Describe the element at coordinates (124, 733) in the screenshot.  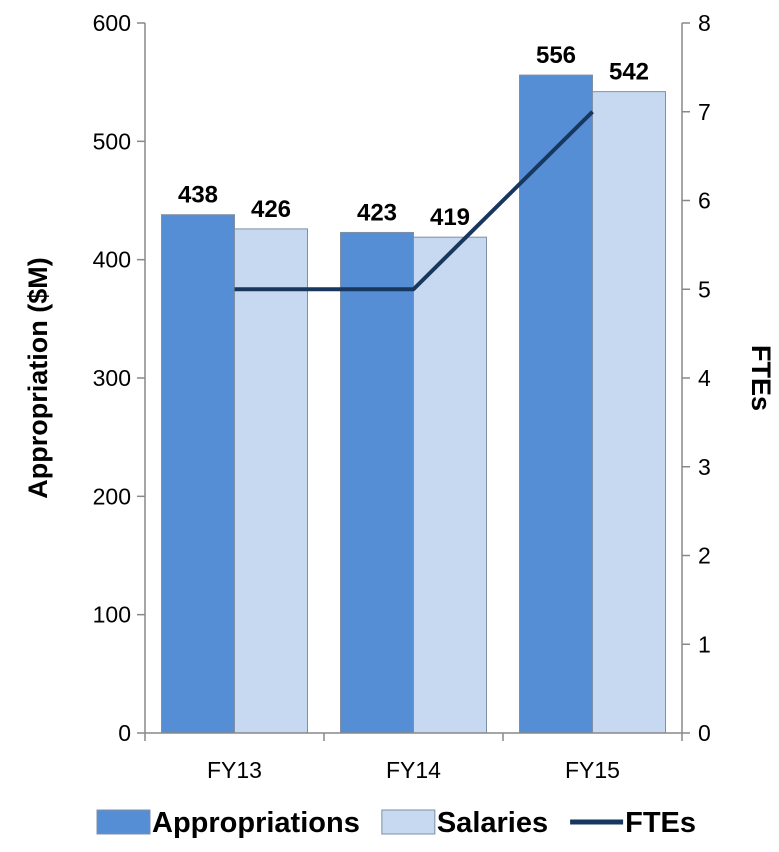
I see `y-tick-label: 0` at that location.